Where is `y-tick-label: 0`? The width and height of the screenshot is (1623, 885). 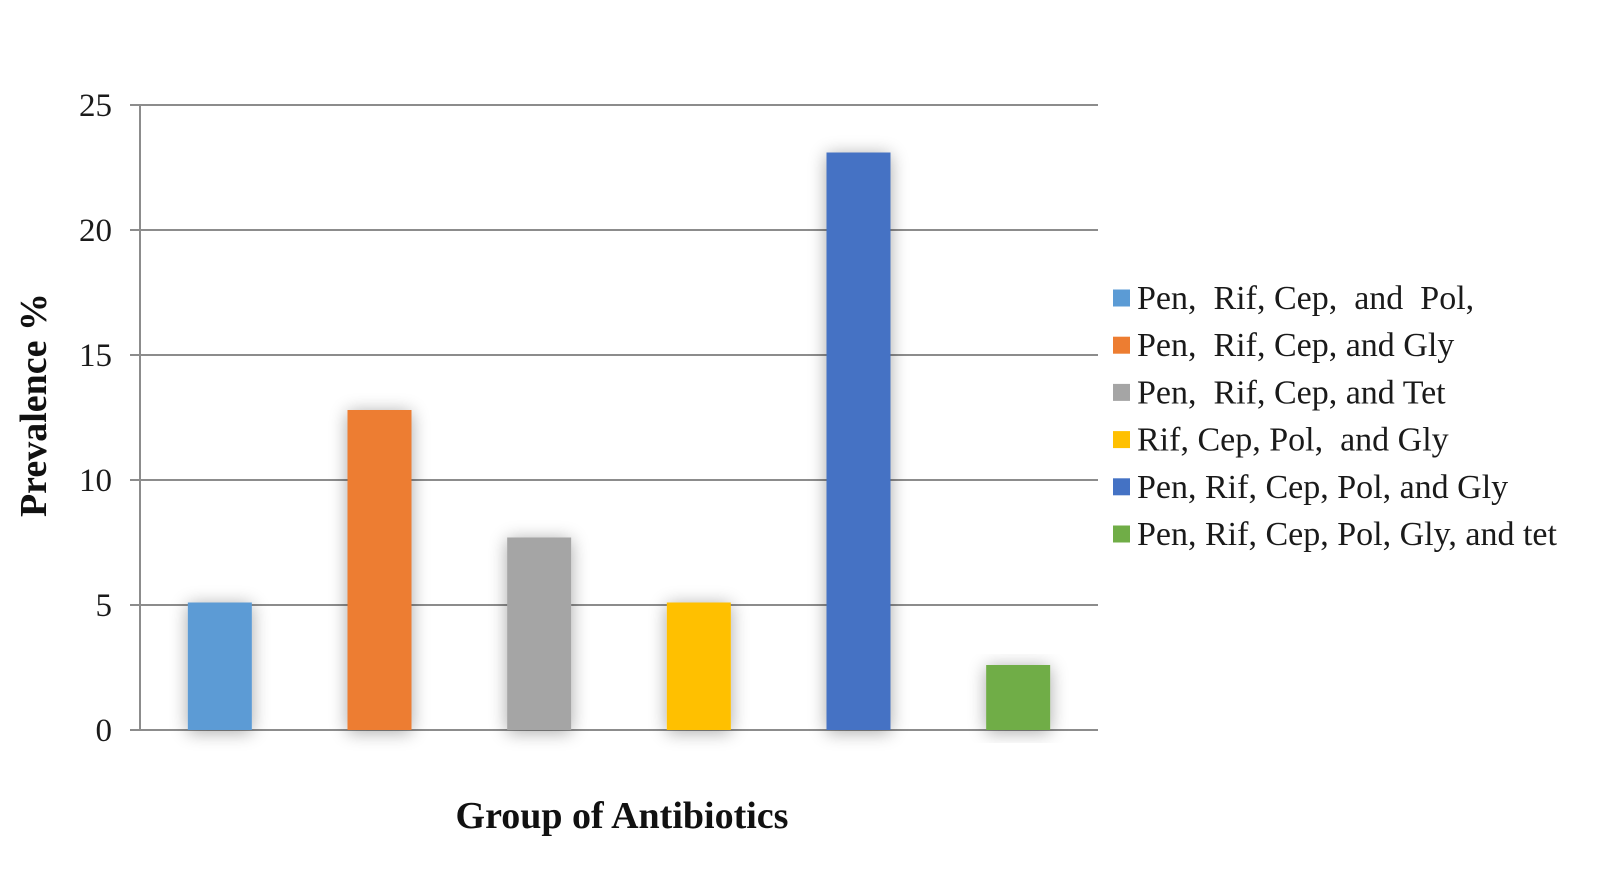 y-tick-label: 0 is located at coordinates (104, 731).